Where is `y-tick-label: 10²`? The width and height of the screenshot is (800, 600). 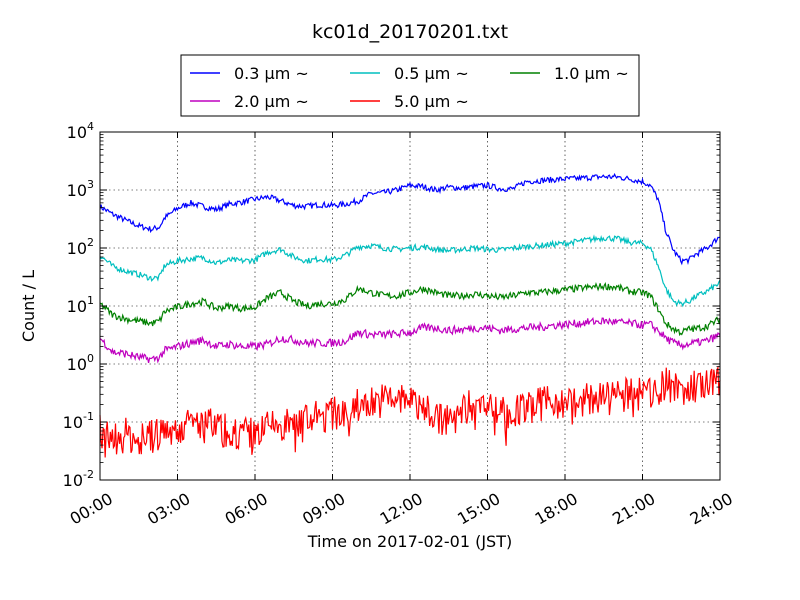 y-tick-label: 10² is located at coordinates (80, 247).